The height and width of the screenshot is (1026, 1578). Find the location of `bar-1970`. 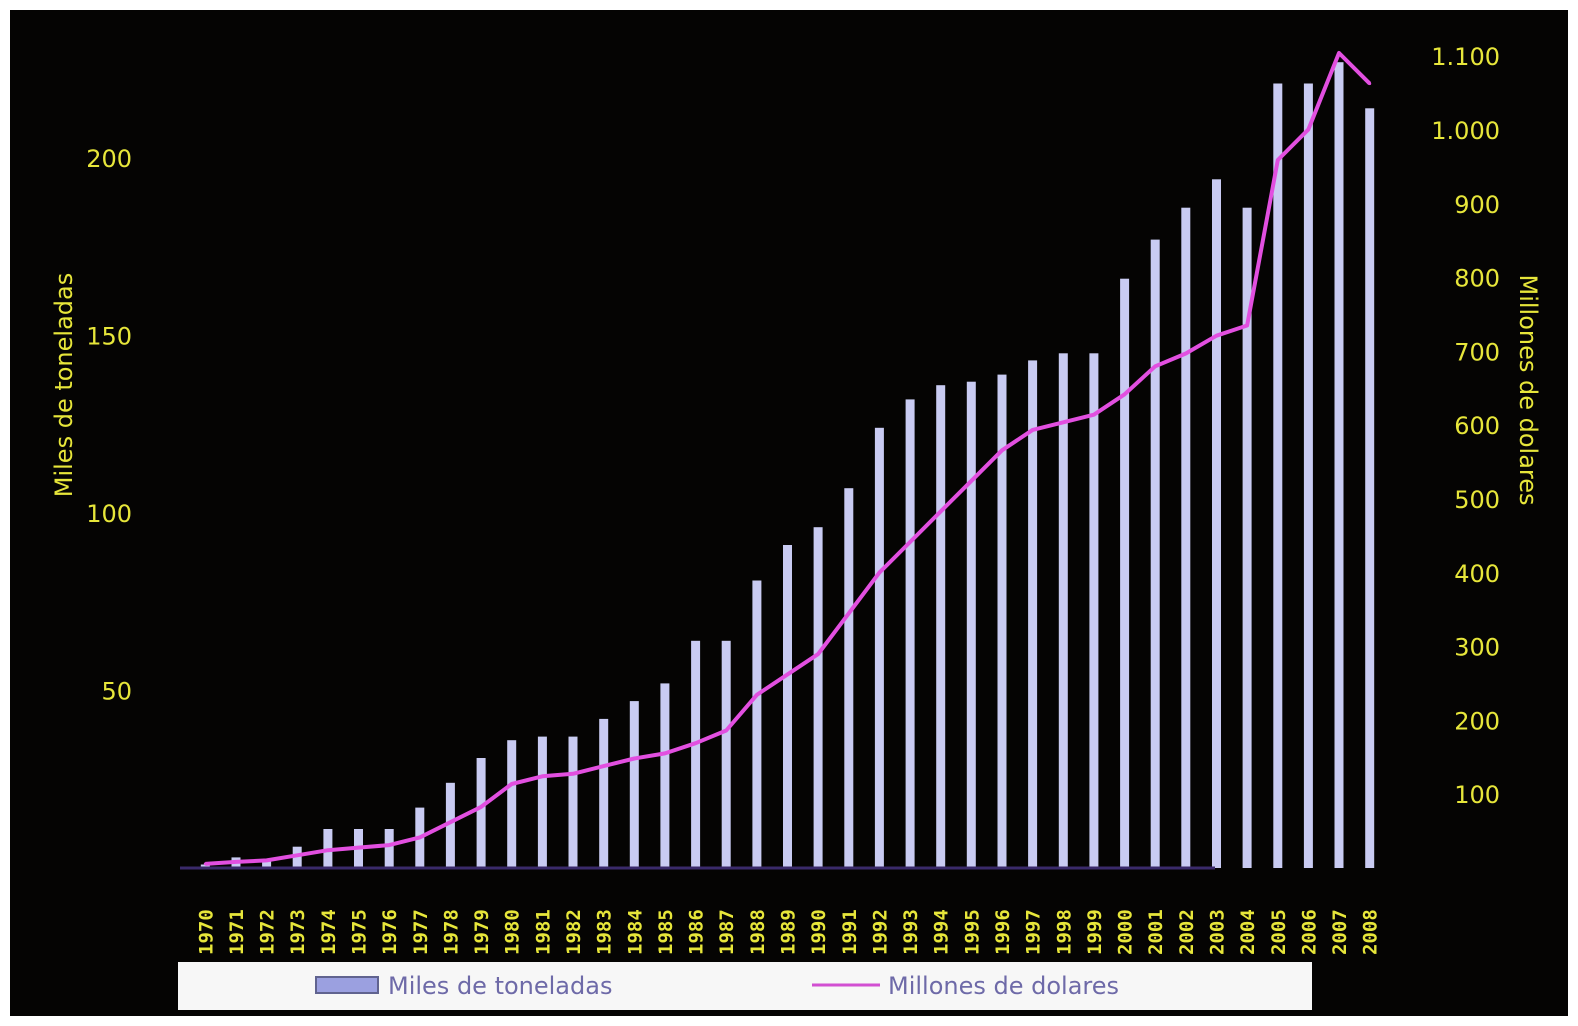

bar-1970 is located at coordinates (205, 866).